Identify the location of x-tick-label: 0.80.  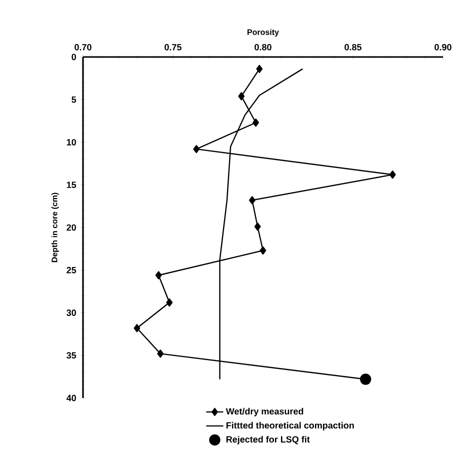
(263, 47).